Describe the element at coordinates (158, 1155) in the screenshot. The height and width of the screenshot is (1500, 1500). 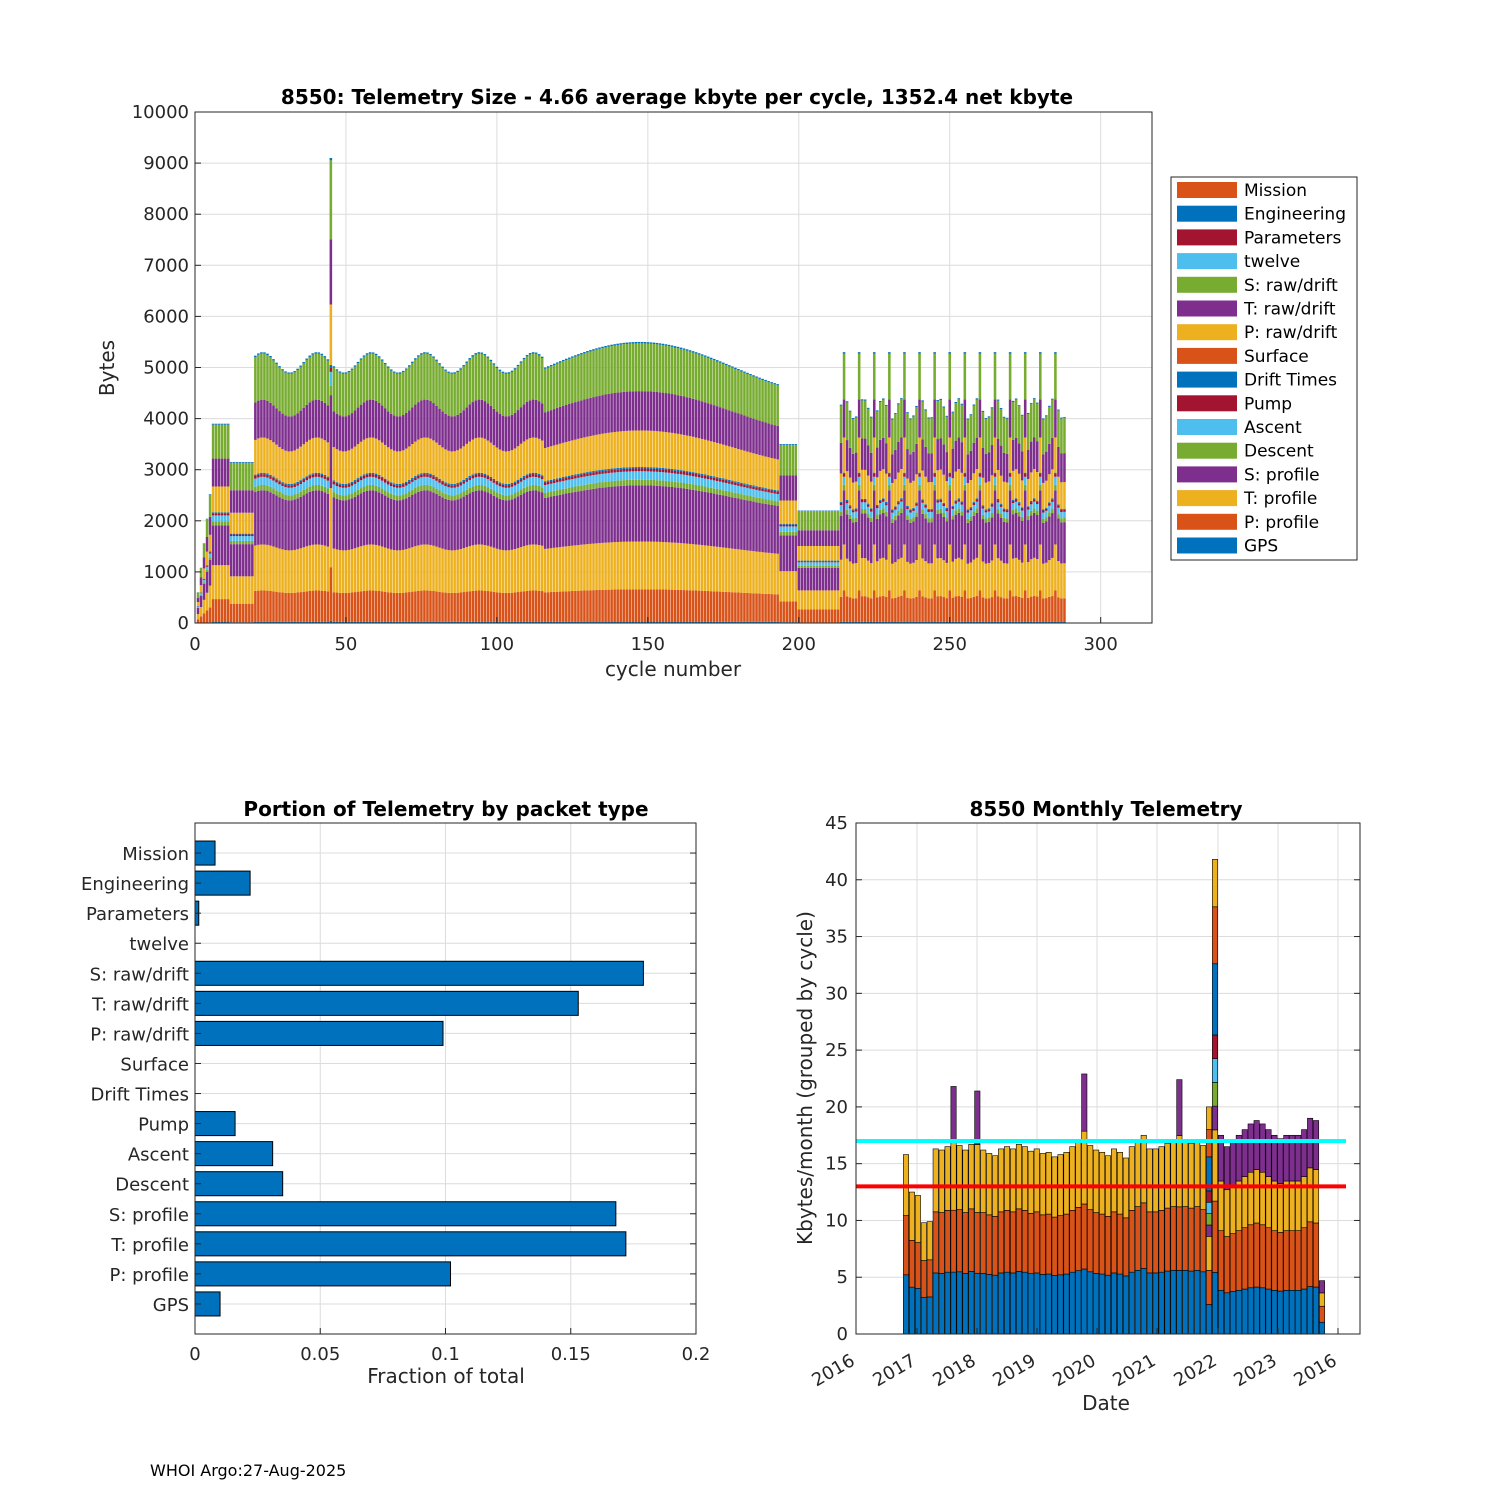
I see `y-tick-label: Ascent` at that location.